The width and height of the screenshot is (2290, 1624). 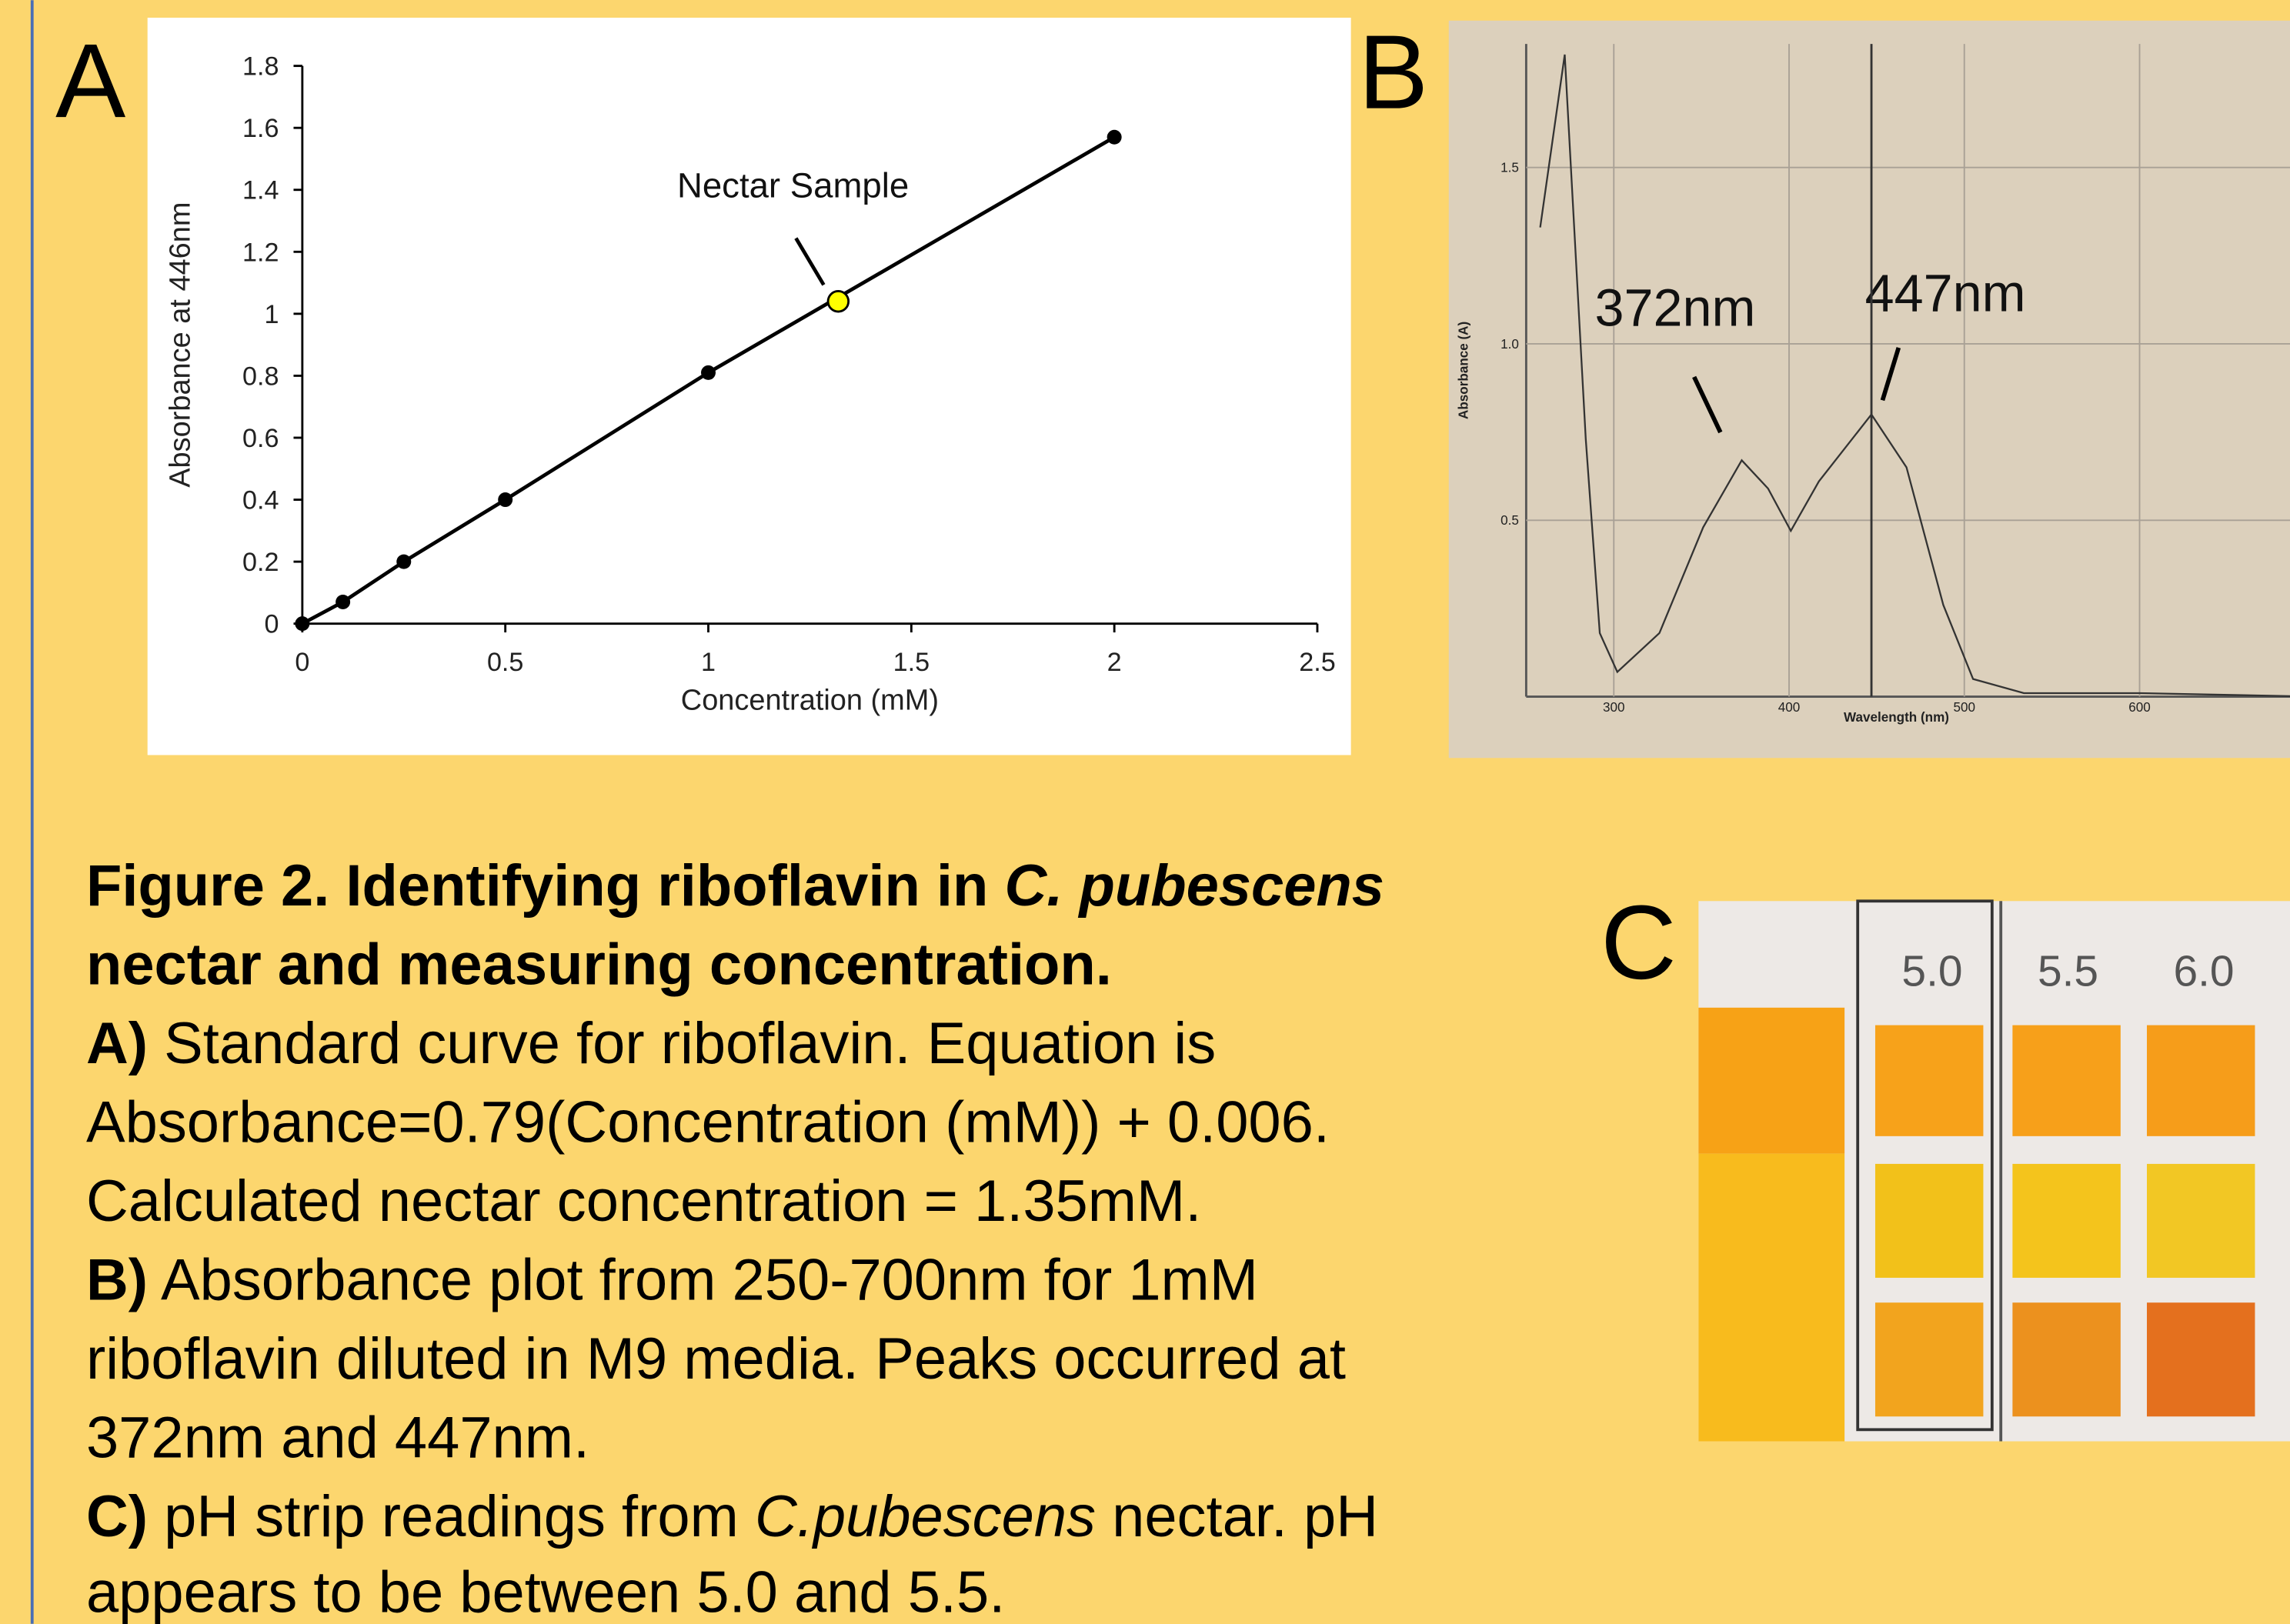 I want to click on caption-text: 372nm and 447nm., so click(x=337, y=1437).